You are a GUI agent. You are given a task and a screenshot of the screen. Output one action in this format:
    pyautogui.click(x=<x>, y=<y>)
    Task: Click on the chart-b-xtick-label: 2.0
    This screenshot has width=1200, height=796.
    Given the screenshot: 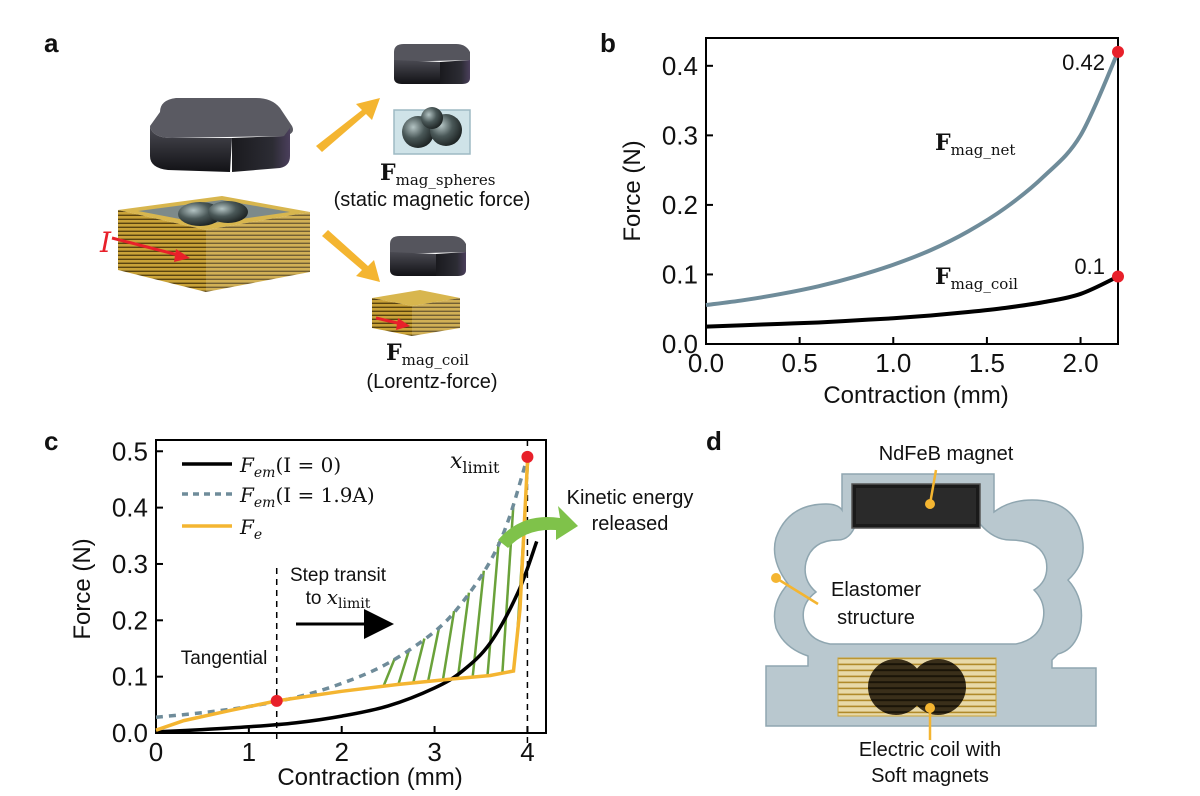 What is the action you would take?
    pyautogui.click(x=1080, y=363)
    